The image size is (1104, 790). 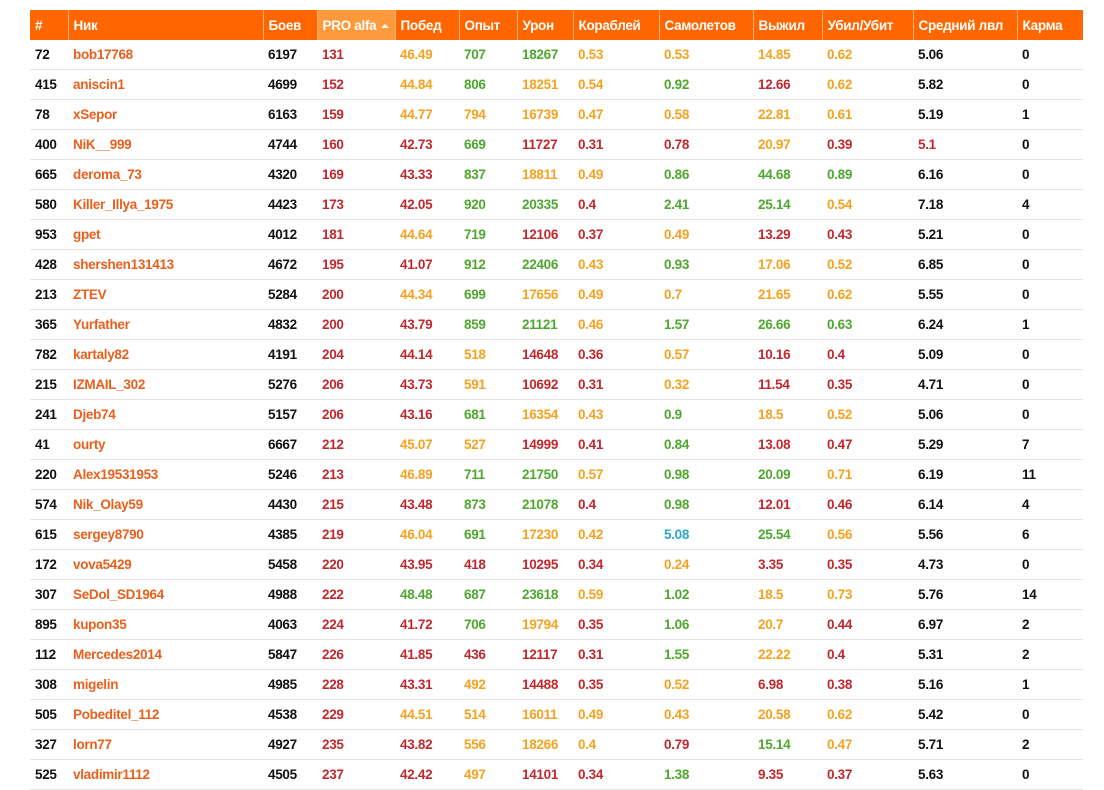 What do you see at coordinates (166, 25) in the screenshot?
I see `column-header: Ник` at bounding box center [166, 25].